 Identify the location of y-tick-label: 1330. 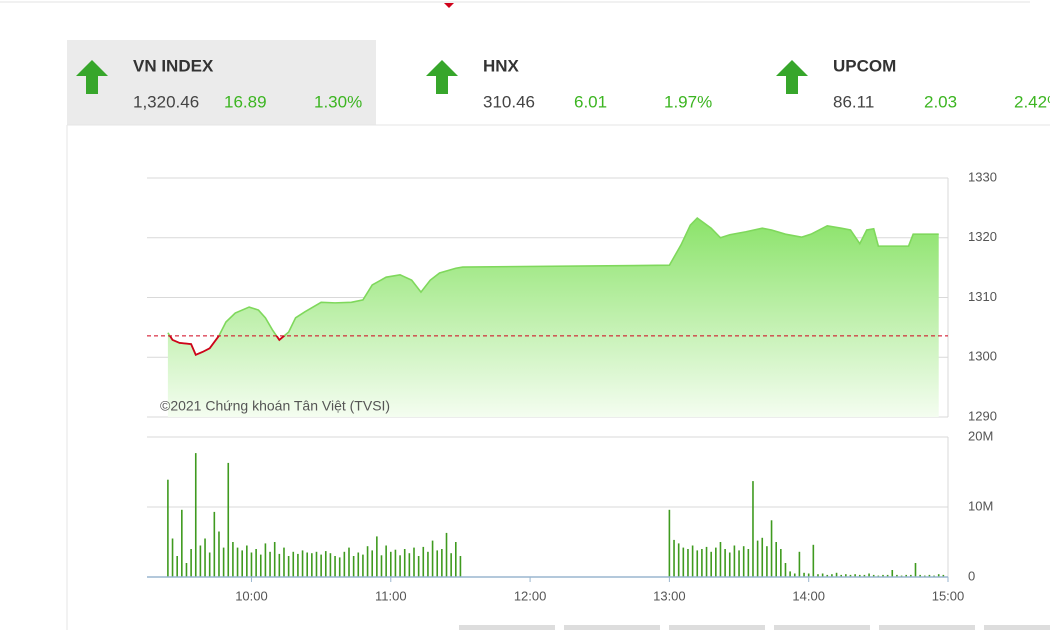
(982, 176).